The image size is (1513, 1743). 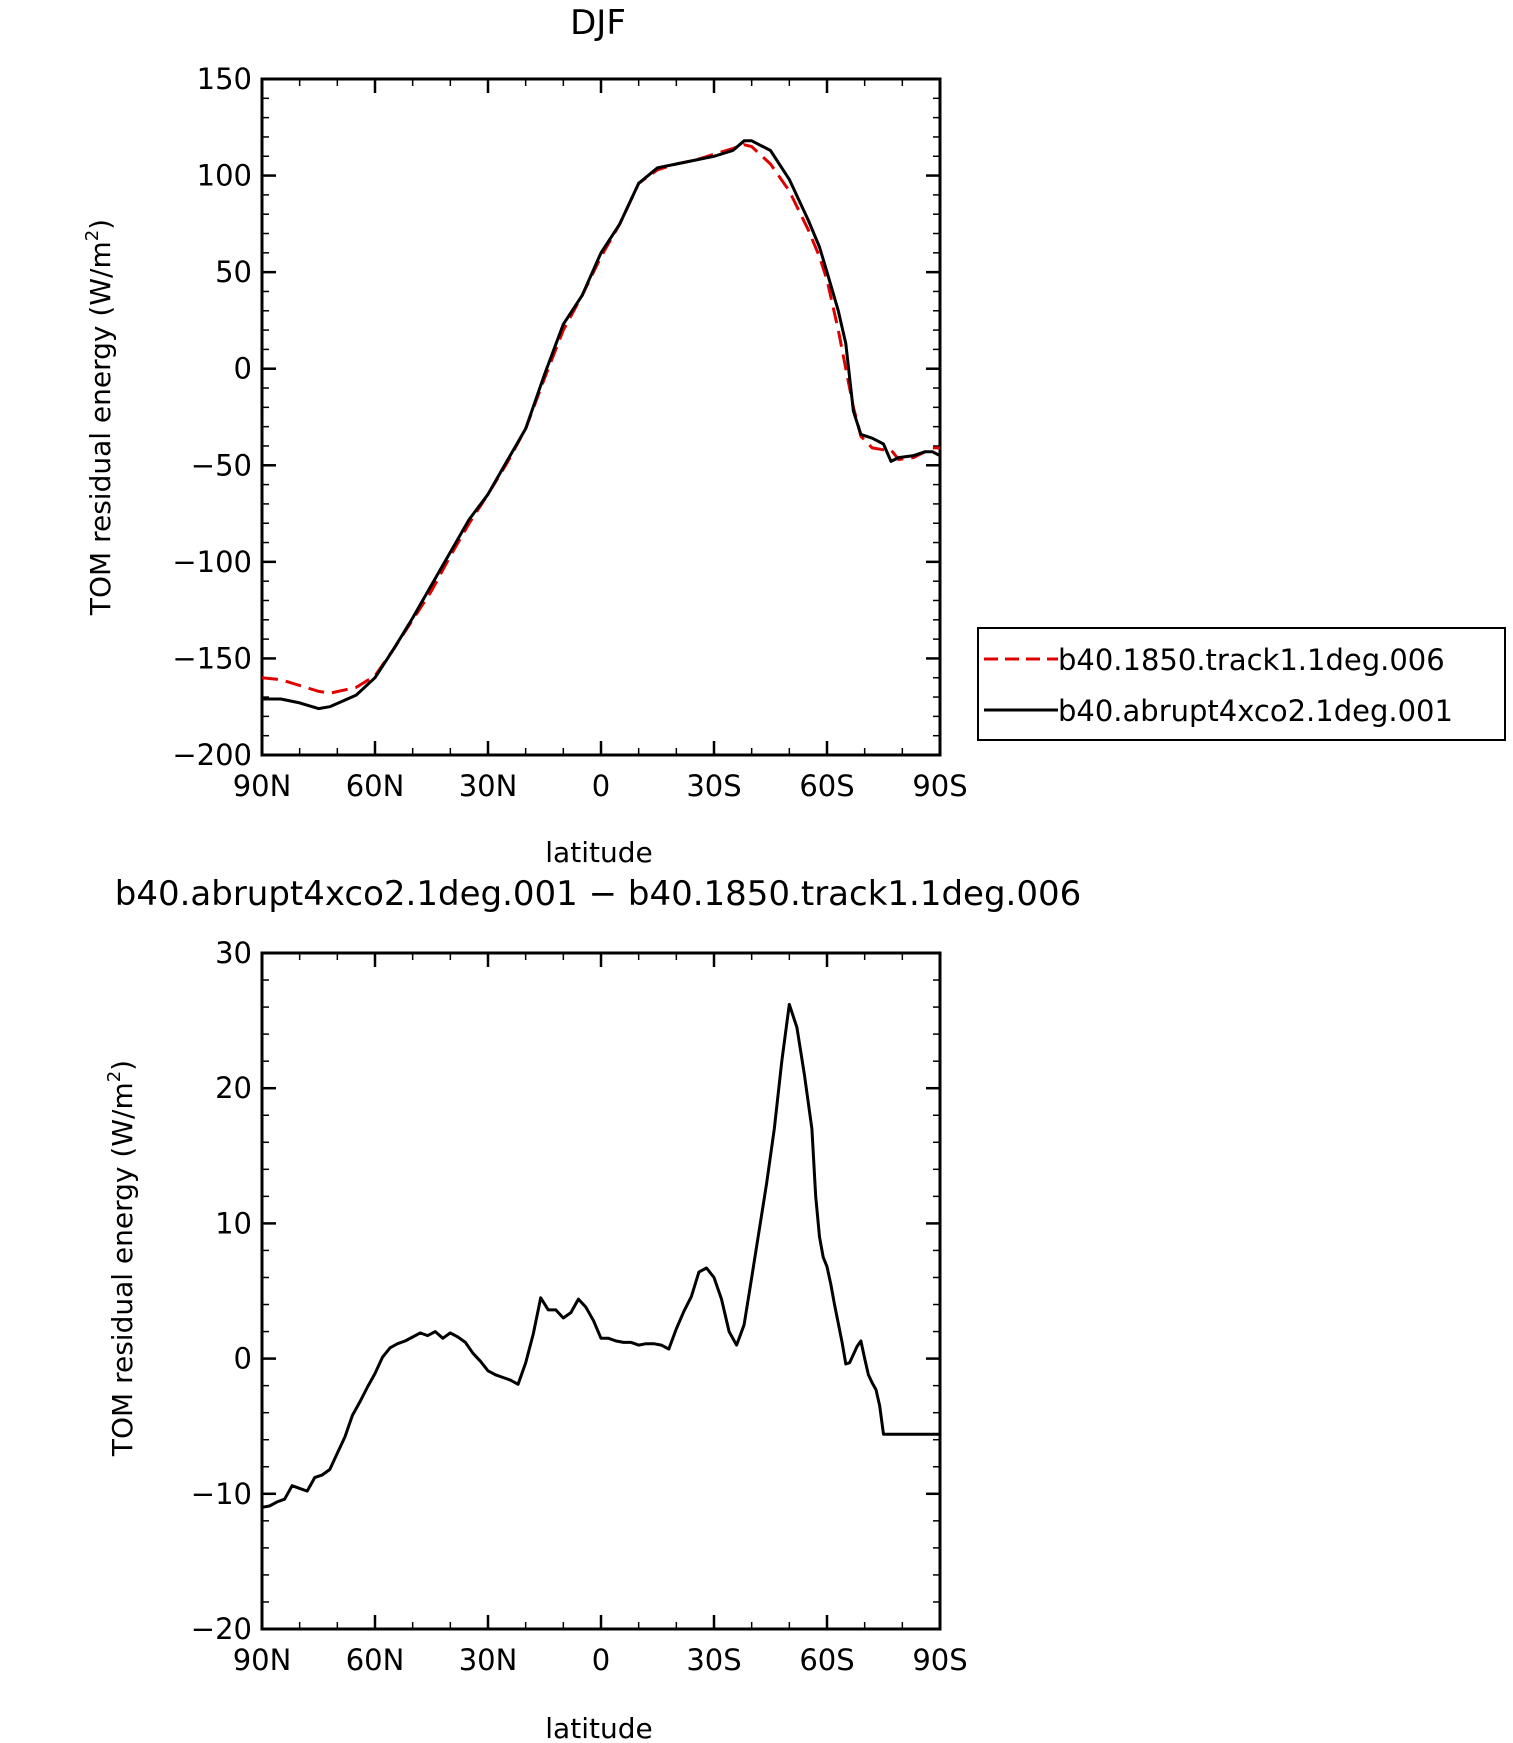 I want to click on bottom-x-tick-label: 30S, so click(x=713, y=1660).